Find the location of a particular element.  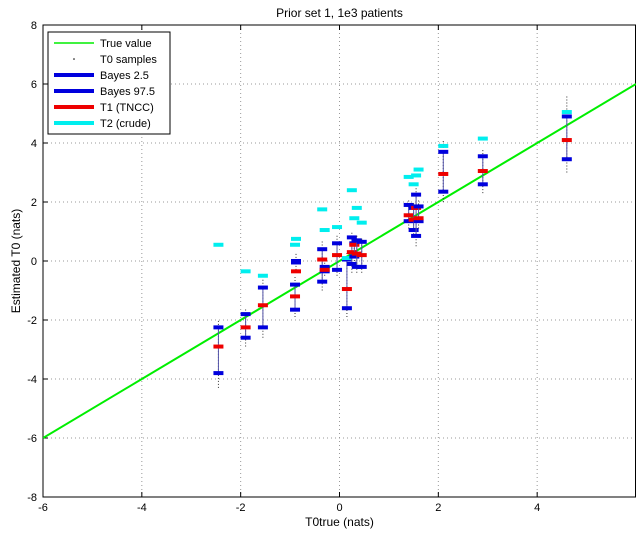

legend-entry: T2 (crude) is located at coordinates (102, 124).